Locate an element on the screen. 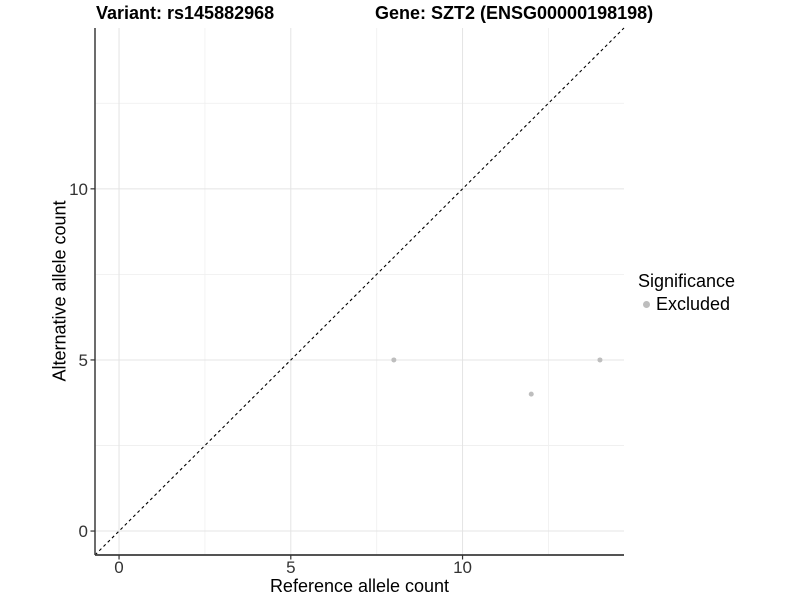 This screenshot has width=800, height=600. y-tick-label: 0 is located at coordinates (83, 531).